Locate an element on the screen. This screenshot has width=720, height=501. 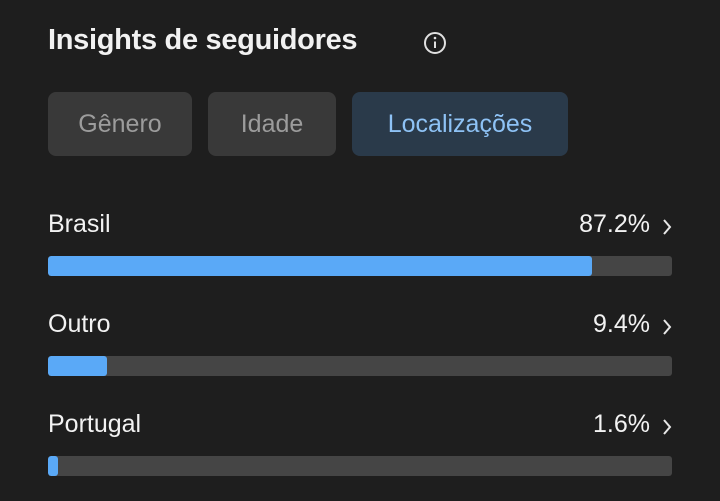
location-percent: 87.2% is located at coordinates (614, 224).